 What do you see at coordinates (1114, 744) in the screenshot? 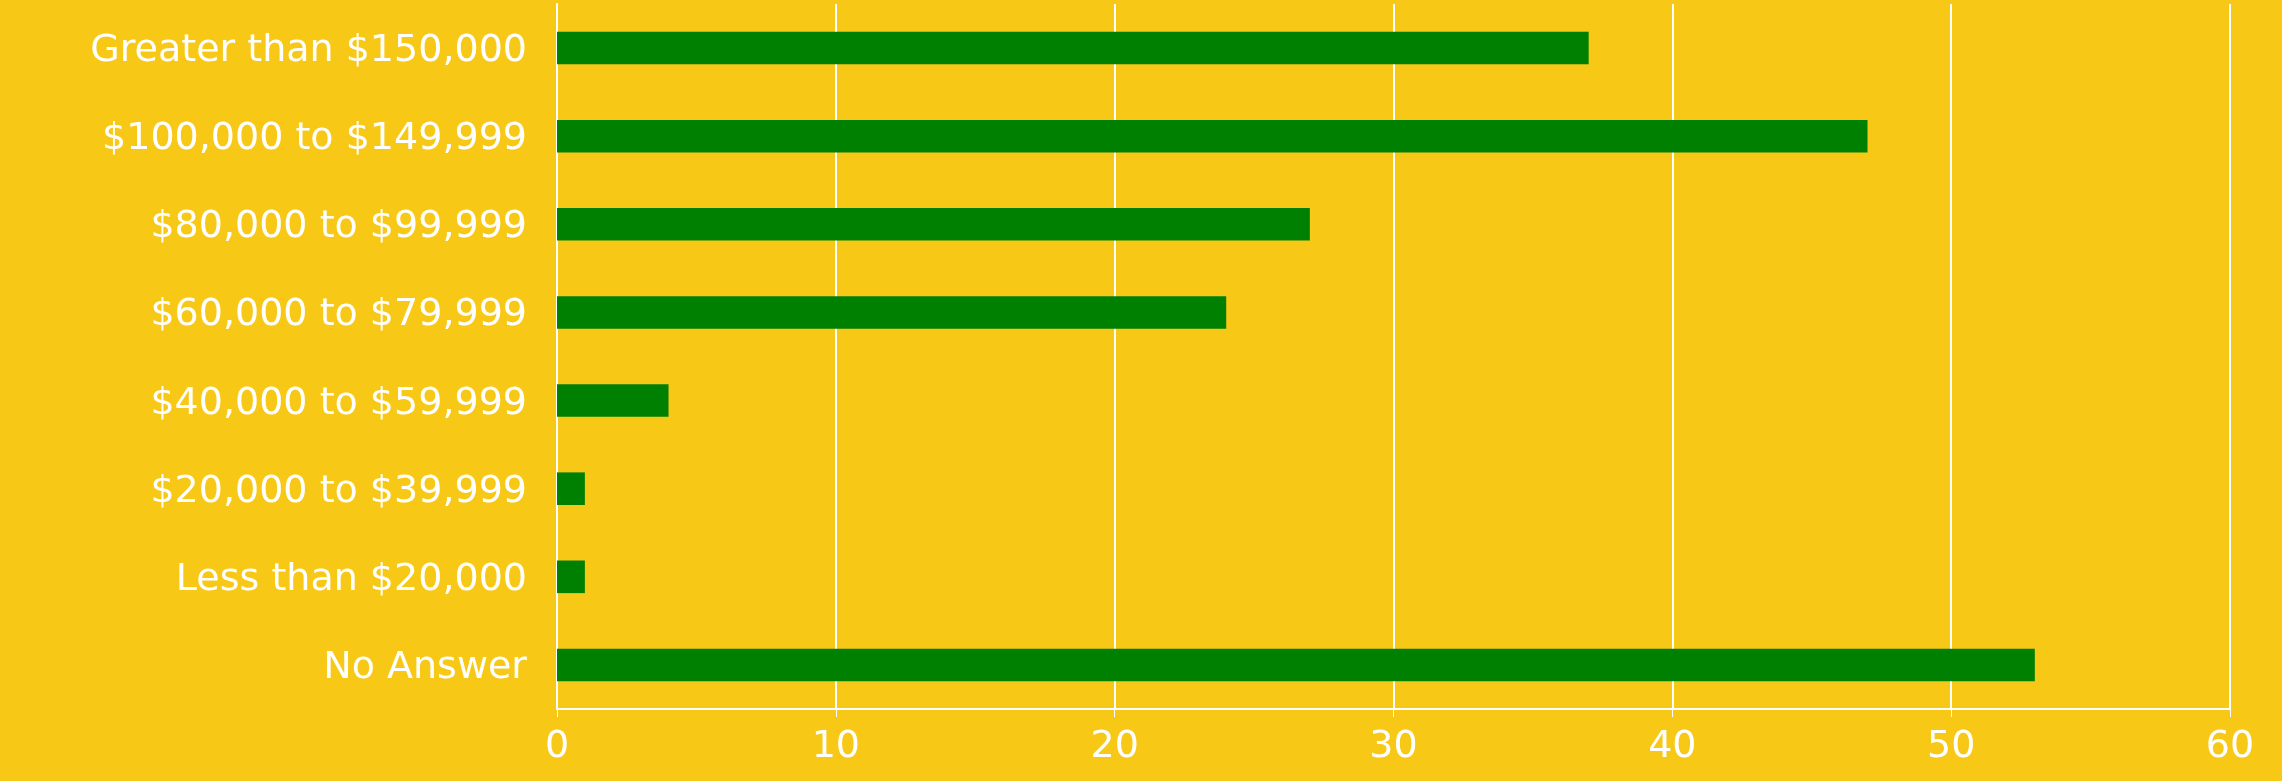
I see `x-tick-label: 20` at bounding box center [1114, 744].